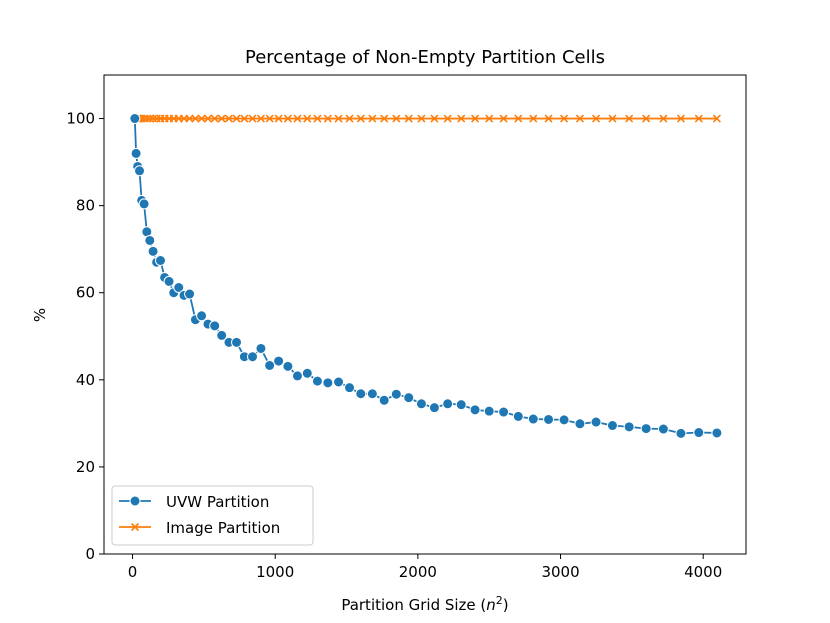 This screenshot has height=623, width=830. What do you see at coordinates (85, 206) in the screenshot?
I see `y-tick-label: 80` at bounding box center [85, 206].